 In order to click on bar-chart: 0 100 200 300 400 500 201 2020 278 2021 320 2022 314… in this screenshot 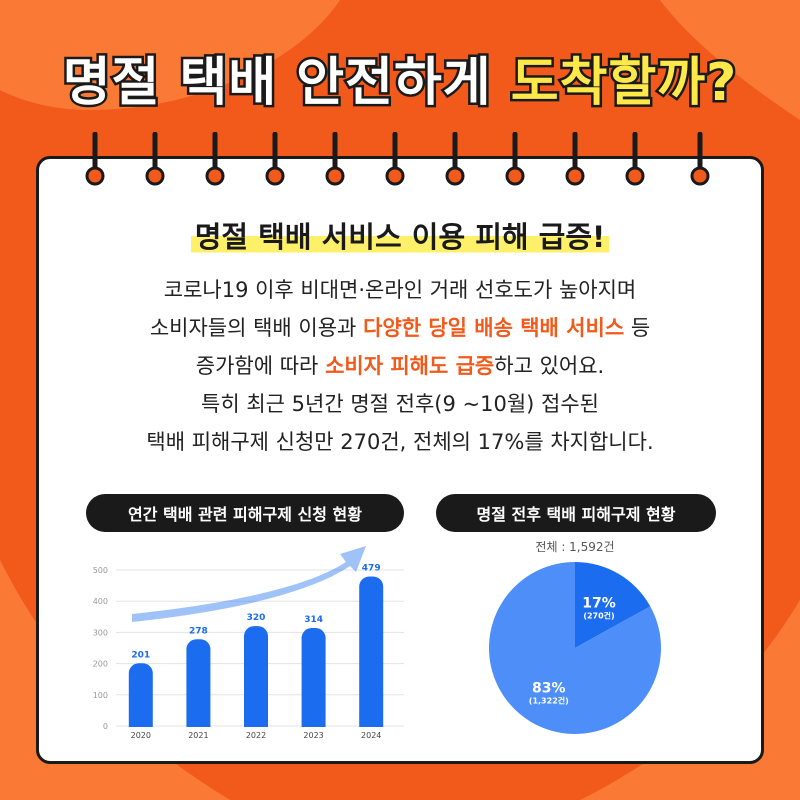, I will do `click(248, 643)`.